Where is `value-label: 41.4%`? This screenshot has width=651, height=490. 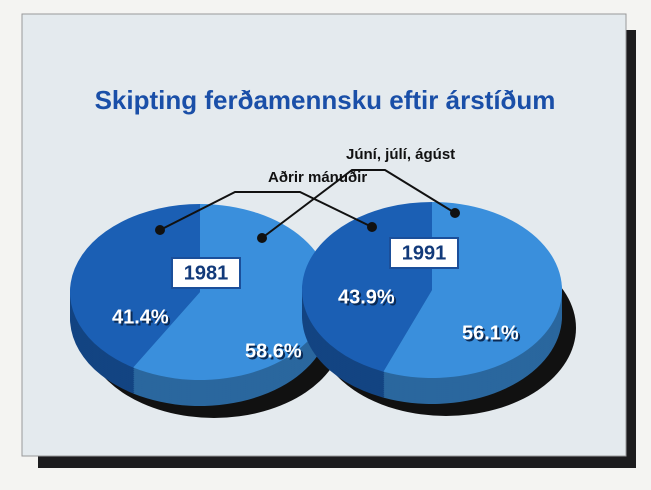
value-label: 41.4% is located at coordinates (140, 317).